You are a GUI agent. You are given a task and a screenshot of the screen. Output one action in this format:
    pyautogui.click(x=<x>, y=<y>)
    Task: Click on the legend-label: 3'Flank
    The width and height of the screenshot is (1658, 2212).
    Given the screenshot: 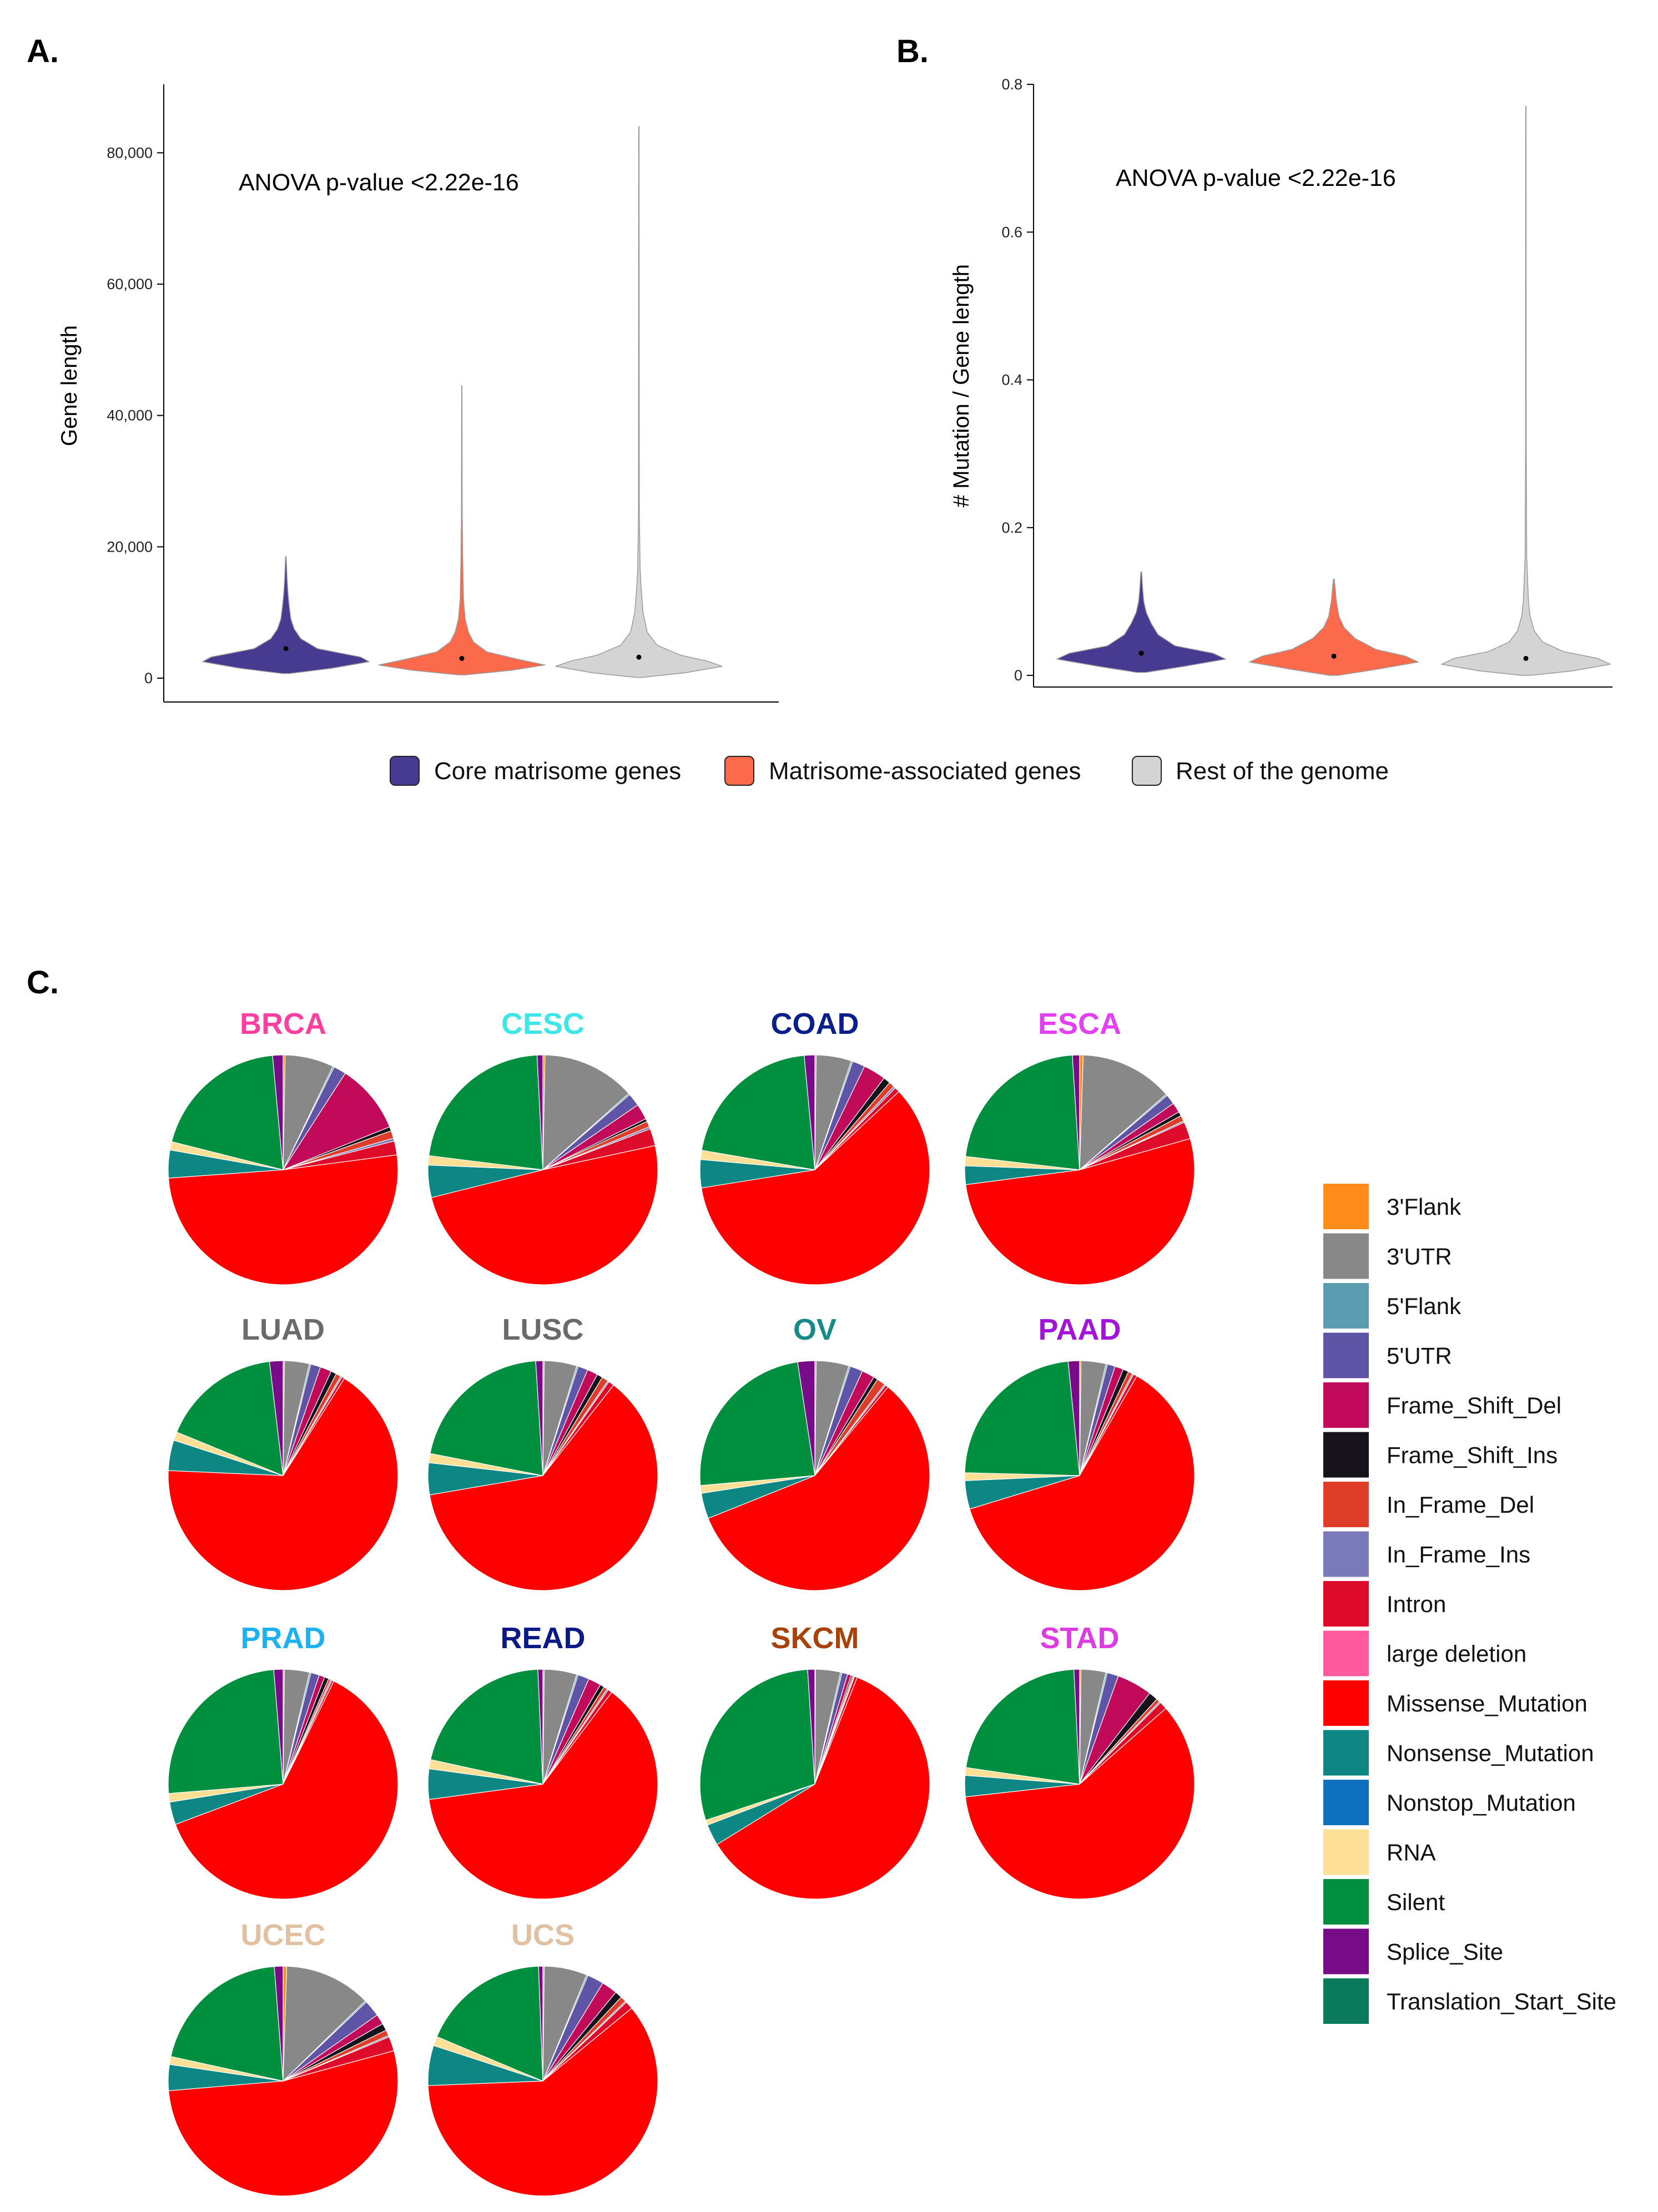 What is the action you would take?
    pyautogui.click(x=1424, y=1207)
    